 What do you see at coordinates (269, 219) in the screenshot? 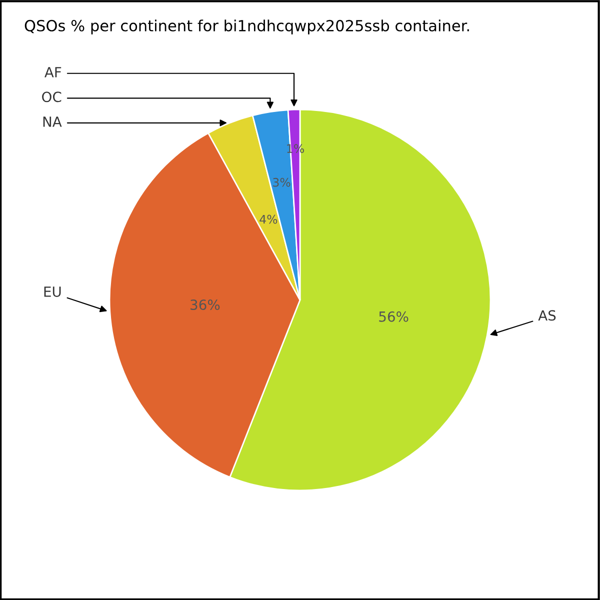
I see `data-label: 4%` at bounding box center [269, 219].